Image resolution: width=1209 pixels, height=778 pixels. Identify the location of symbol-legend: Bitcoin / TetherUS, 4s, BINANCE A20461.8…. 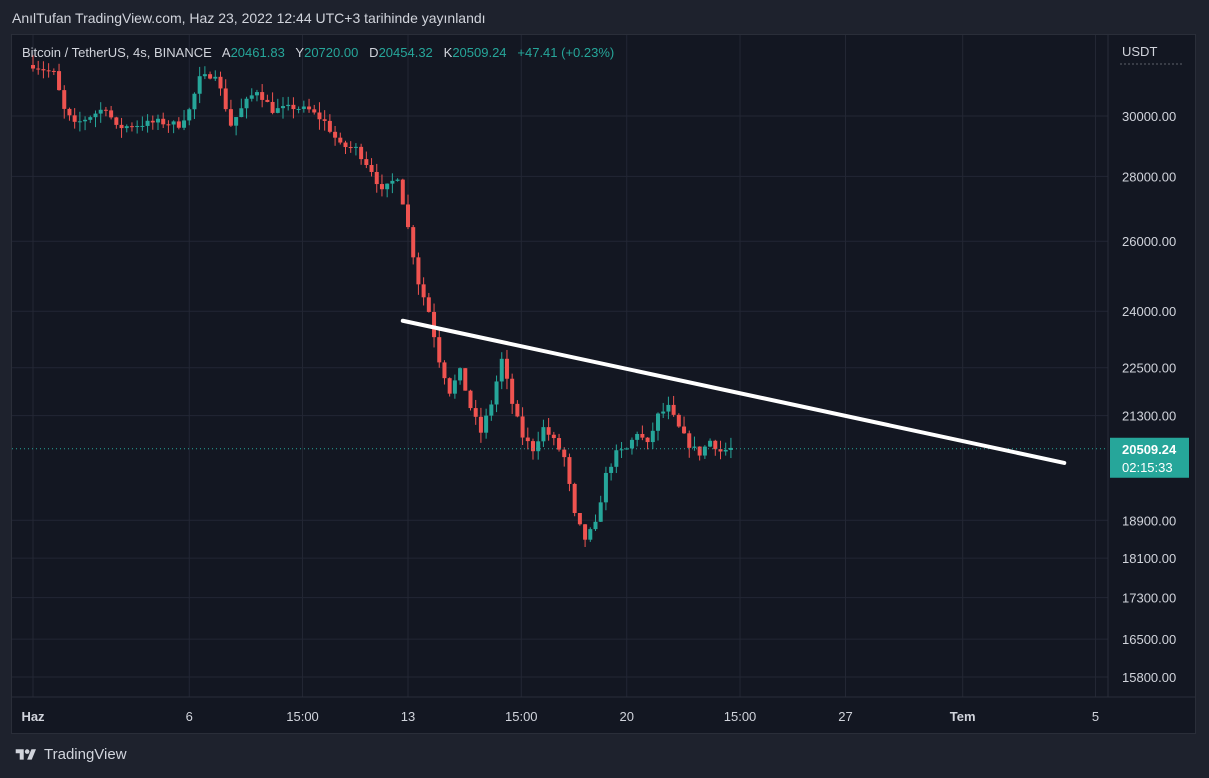
(318, 52).